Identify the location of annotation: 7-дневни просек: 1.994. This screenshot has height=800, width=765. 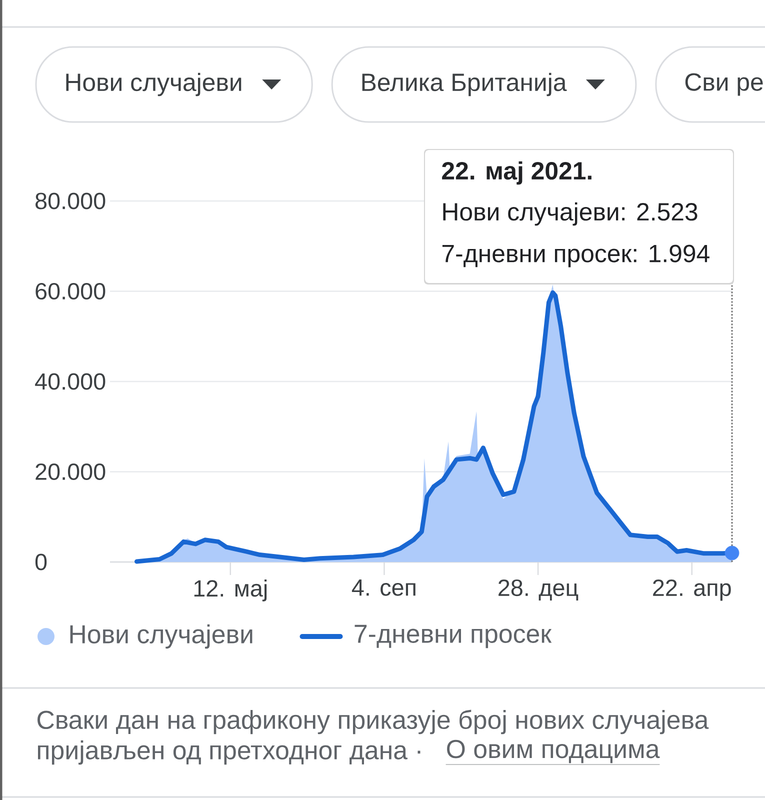
(576, 256).